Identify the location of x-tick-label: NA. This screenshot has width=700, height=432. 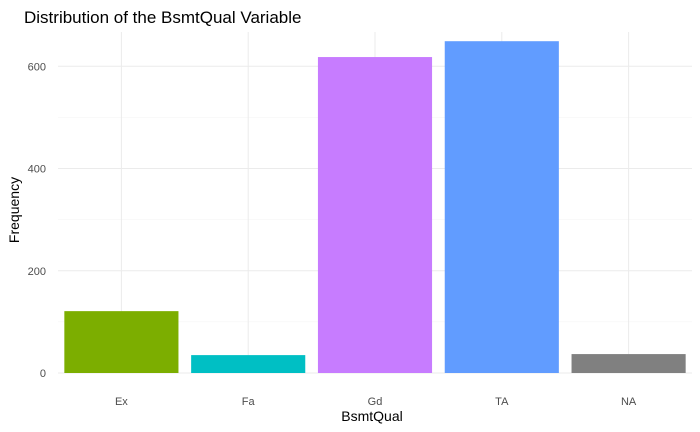
(629, 402).